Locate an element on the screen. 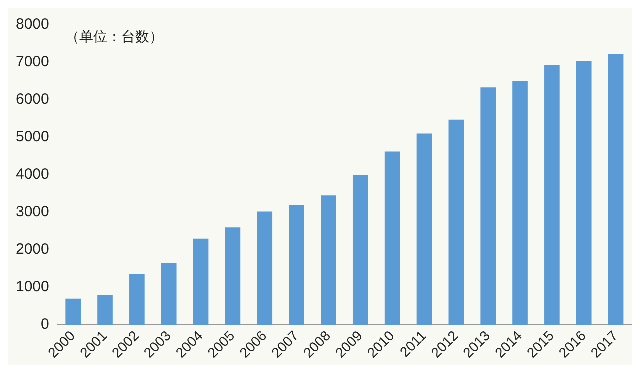 Image resolution: width=640 pixels, height=373 pixels. annotation: （单位：台数） is located at coordinates (114, 38).